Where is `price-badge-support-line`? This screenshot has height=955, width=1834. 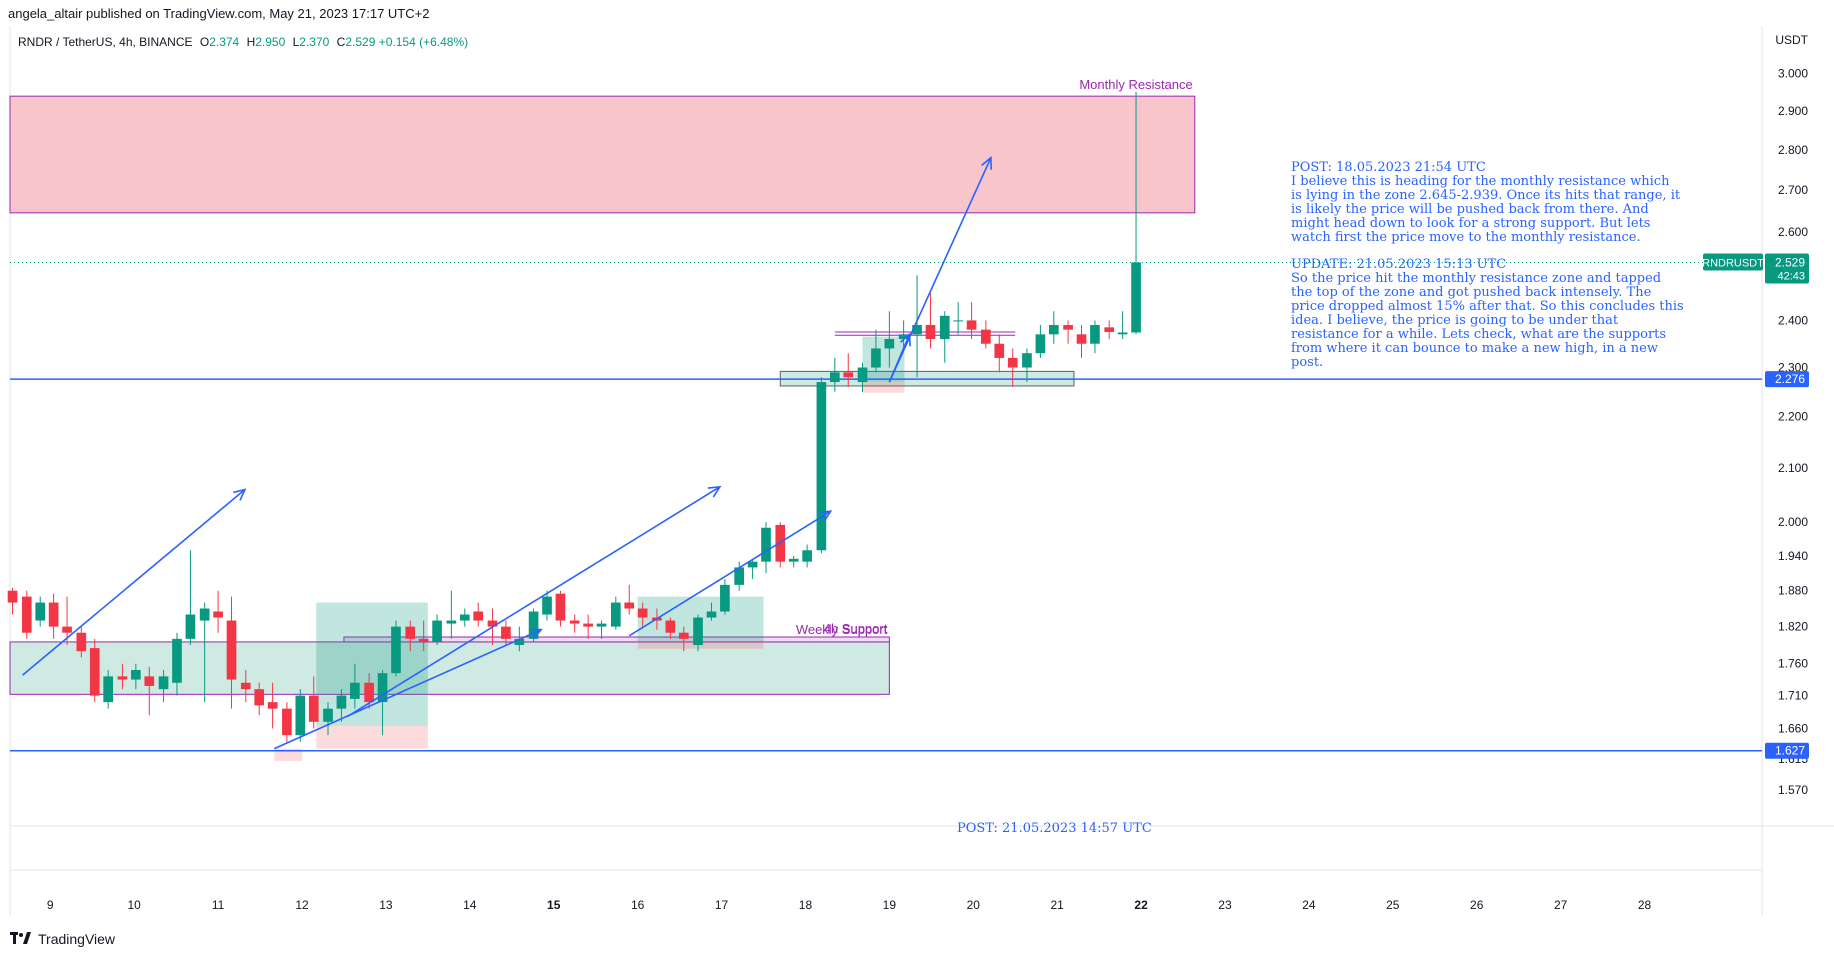
price-badge-support-line is located at coordinates (1787, 379).